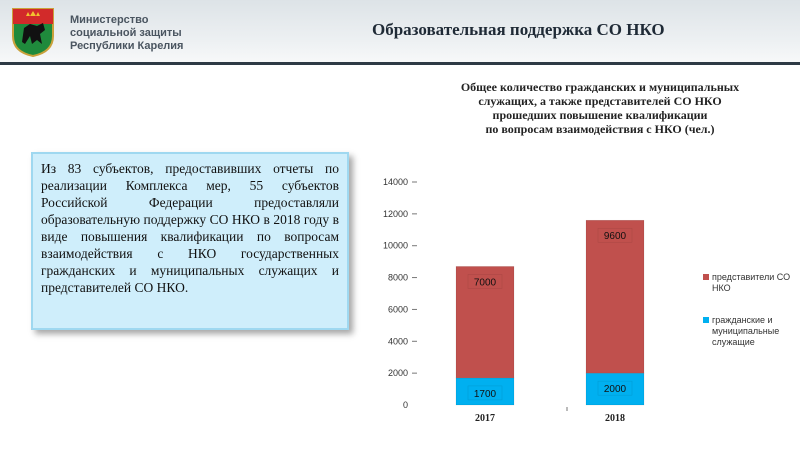 The width and height of the screenshot is (800, 450). Describe the element at coordinates (405, 405) in the screenshot. I see `y-tick-label: 0` at that location.